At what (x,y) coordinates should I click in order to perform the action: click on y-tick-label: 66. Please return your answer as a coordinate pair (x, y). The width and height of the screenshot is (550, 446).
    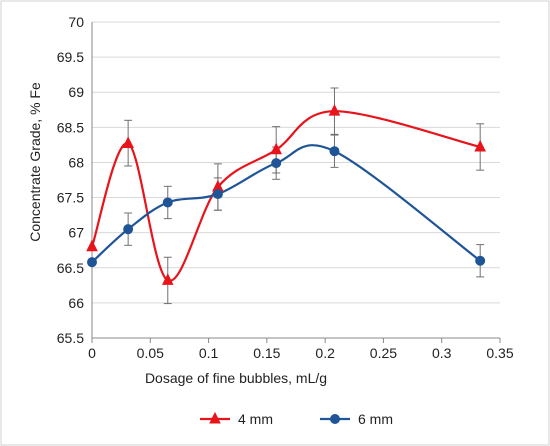
    Looking at the image, I should click on (76, 303).